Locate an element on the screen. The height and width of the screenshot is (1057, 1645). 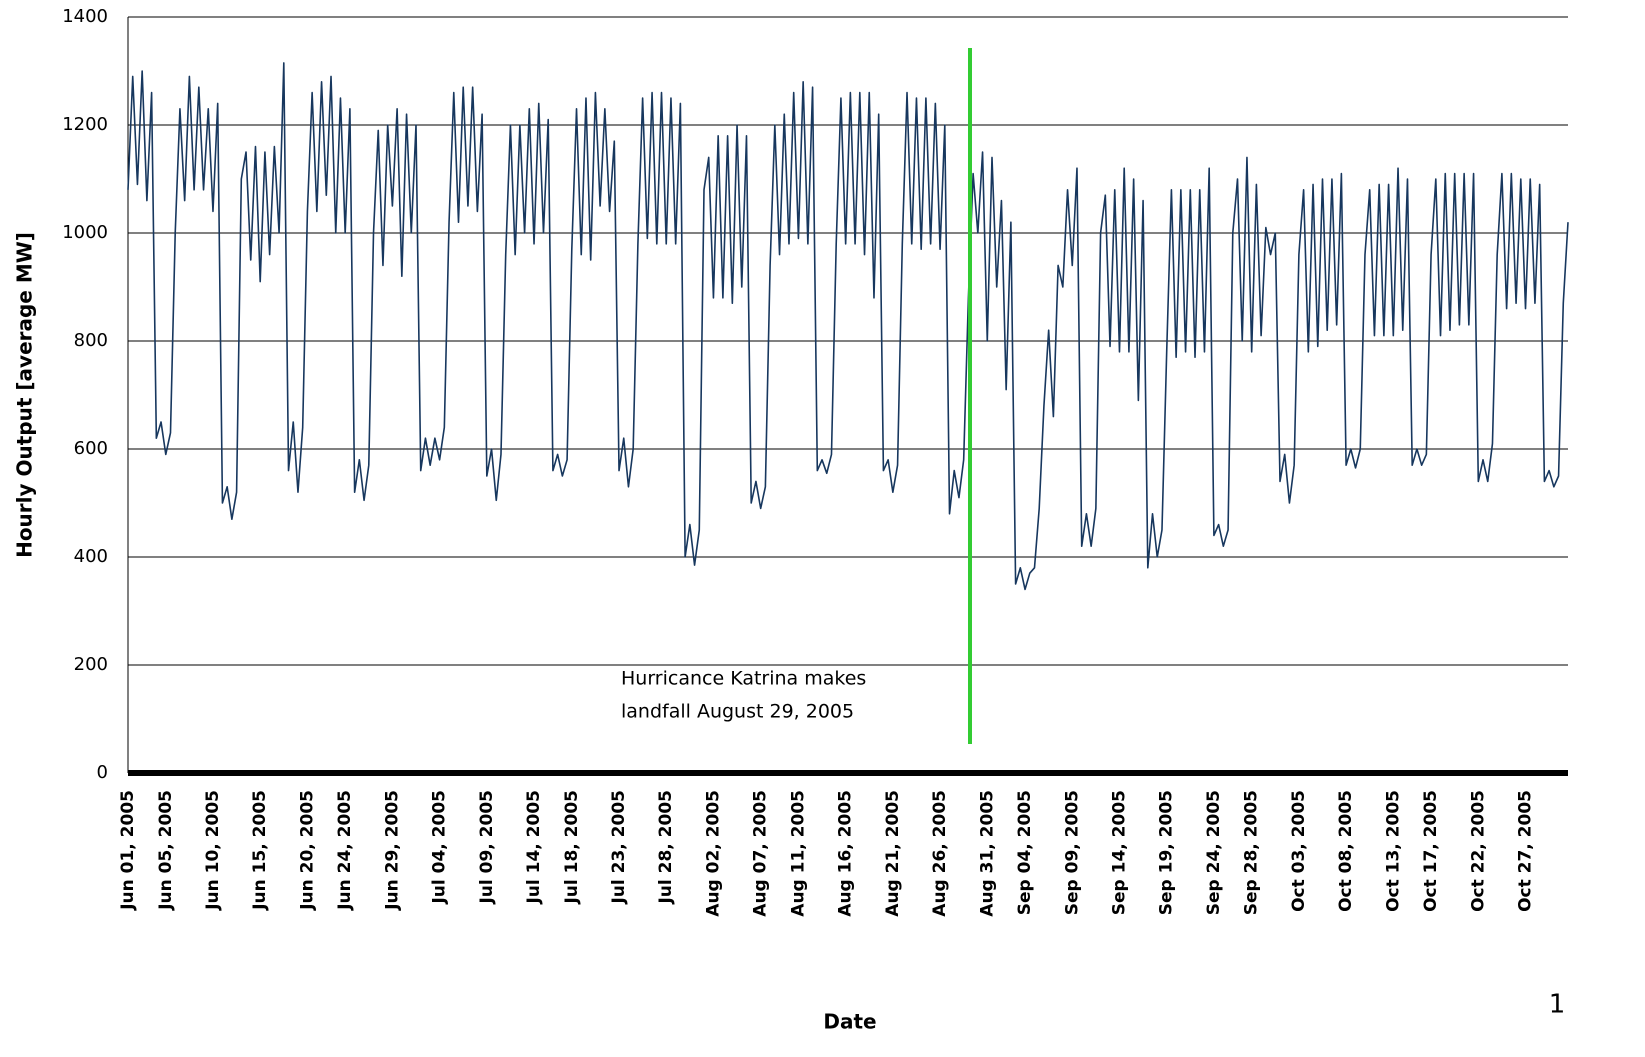
x-tick-label: Jul 23, 2005 is located at coordinates (619, 847).